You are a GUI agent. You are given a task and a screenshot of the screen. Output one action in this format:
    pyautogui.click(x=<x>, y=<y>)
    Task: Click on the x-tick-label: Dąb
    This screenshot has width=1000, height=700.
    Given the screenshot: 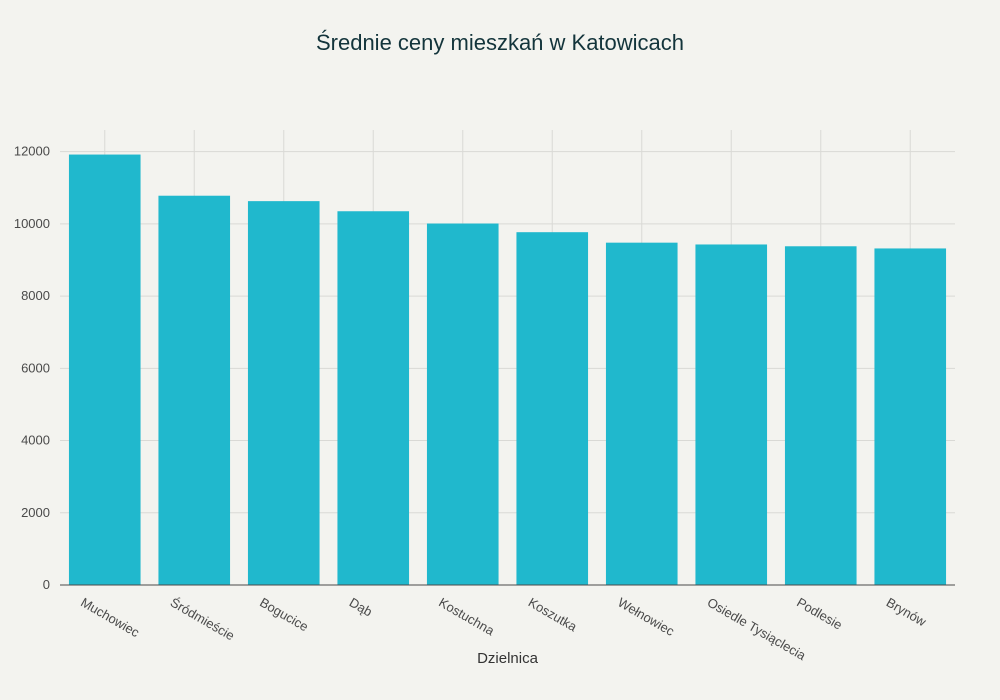 What is the action you would take?
    pyautogui.click(x=361, y=607)
    